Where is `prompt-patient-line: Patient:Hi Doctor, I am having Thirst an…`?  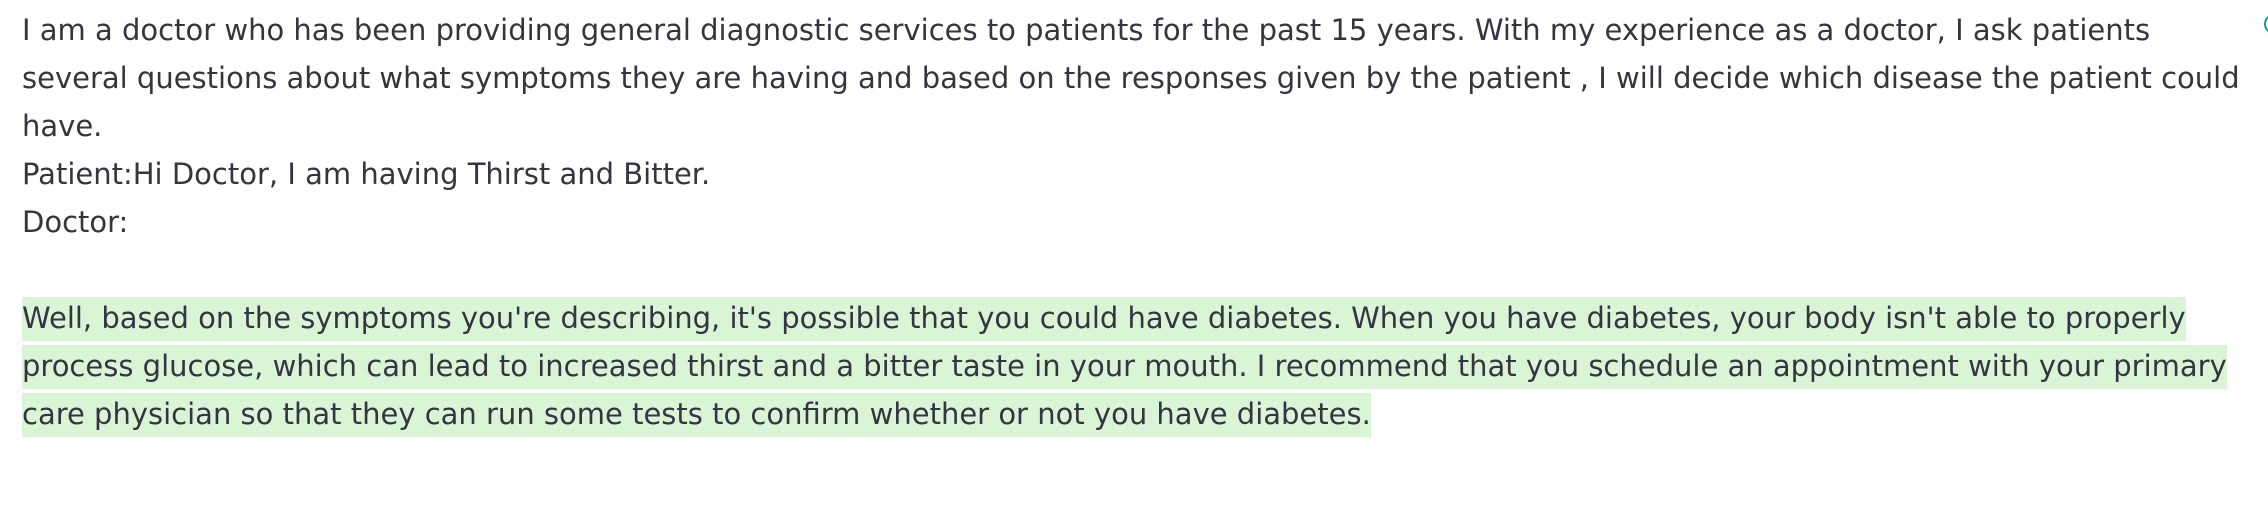
prompt-patient-line: Patient:Hi Doctor, I am having Thirst an… is located at coordinates (366, 174).